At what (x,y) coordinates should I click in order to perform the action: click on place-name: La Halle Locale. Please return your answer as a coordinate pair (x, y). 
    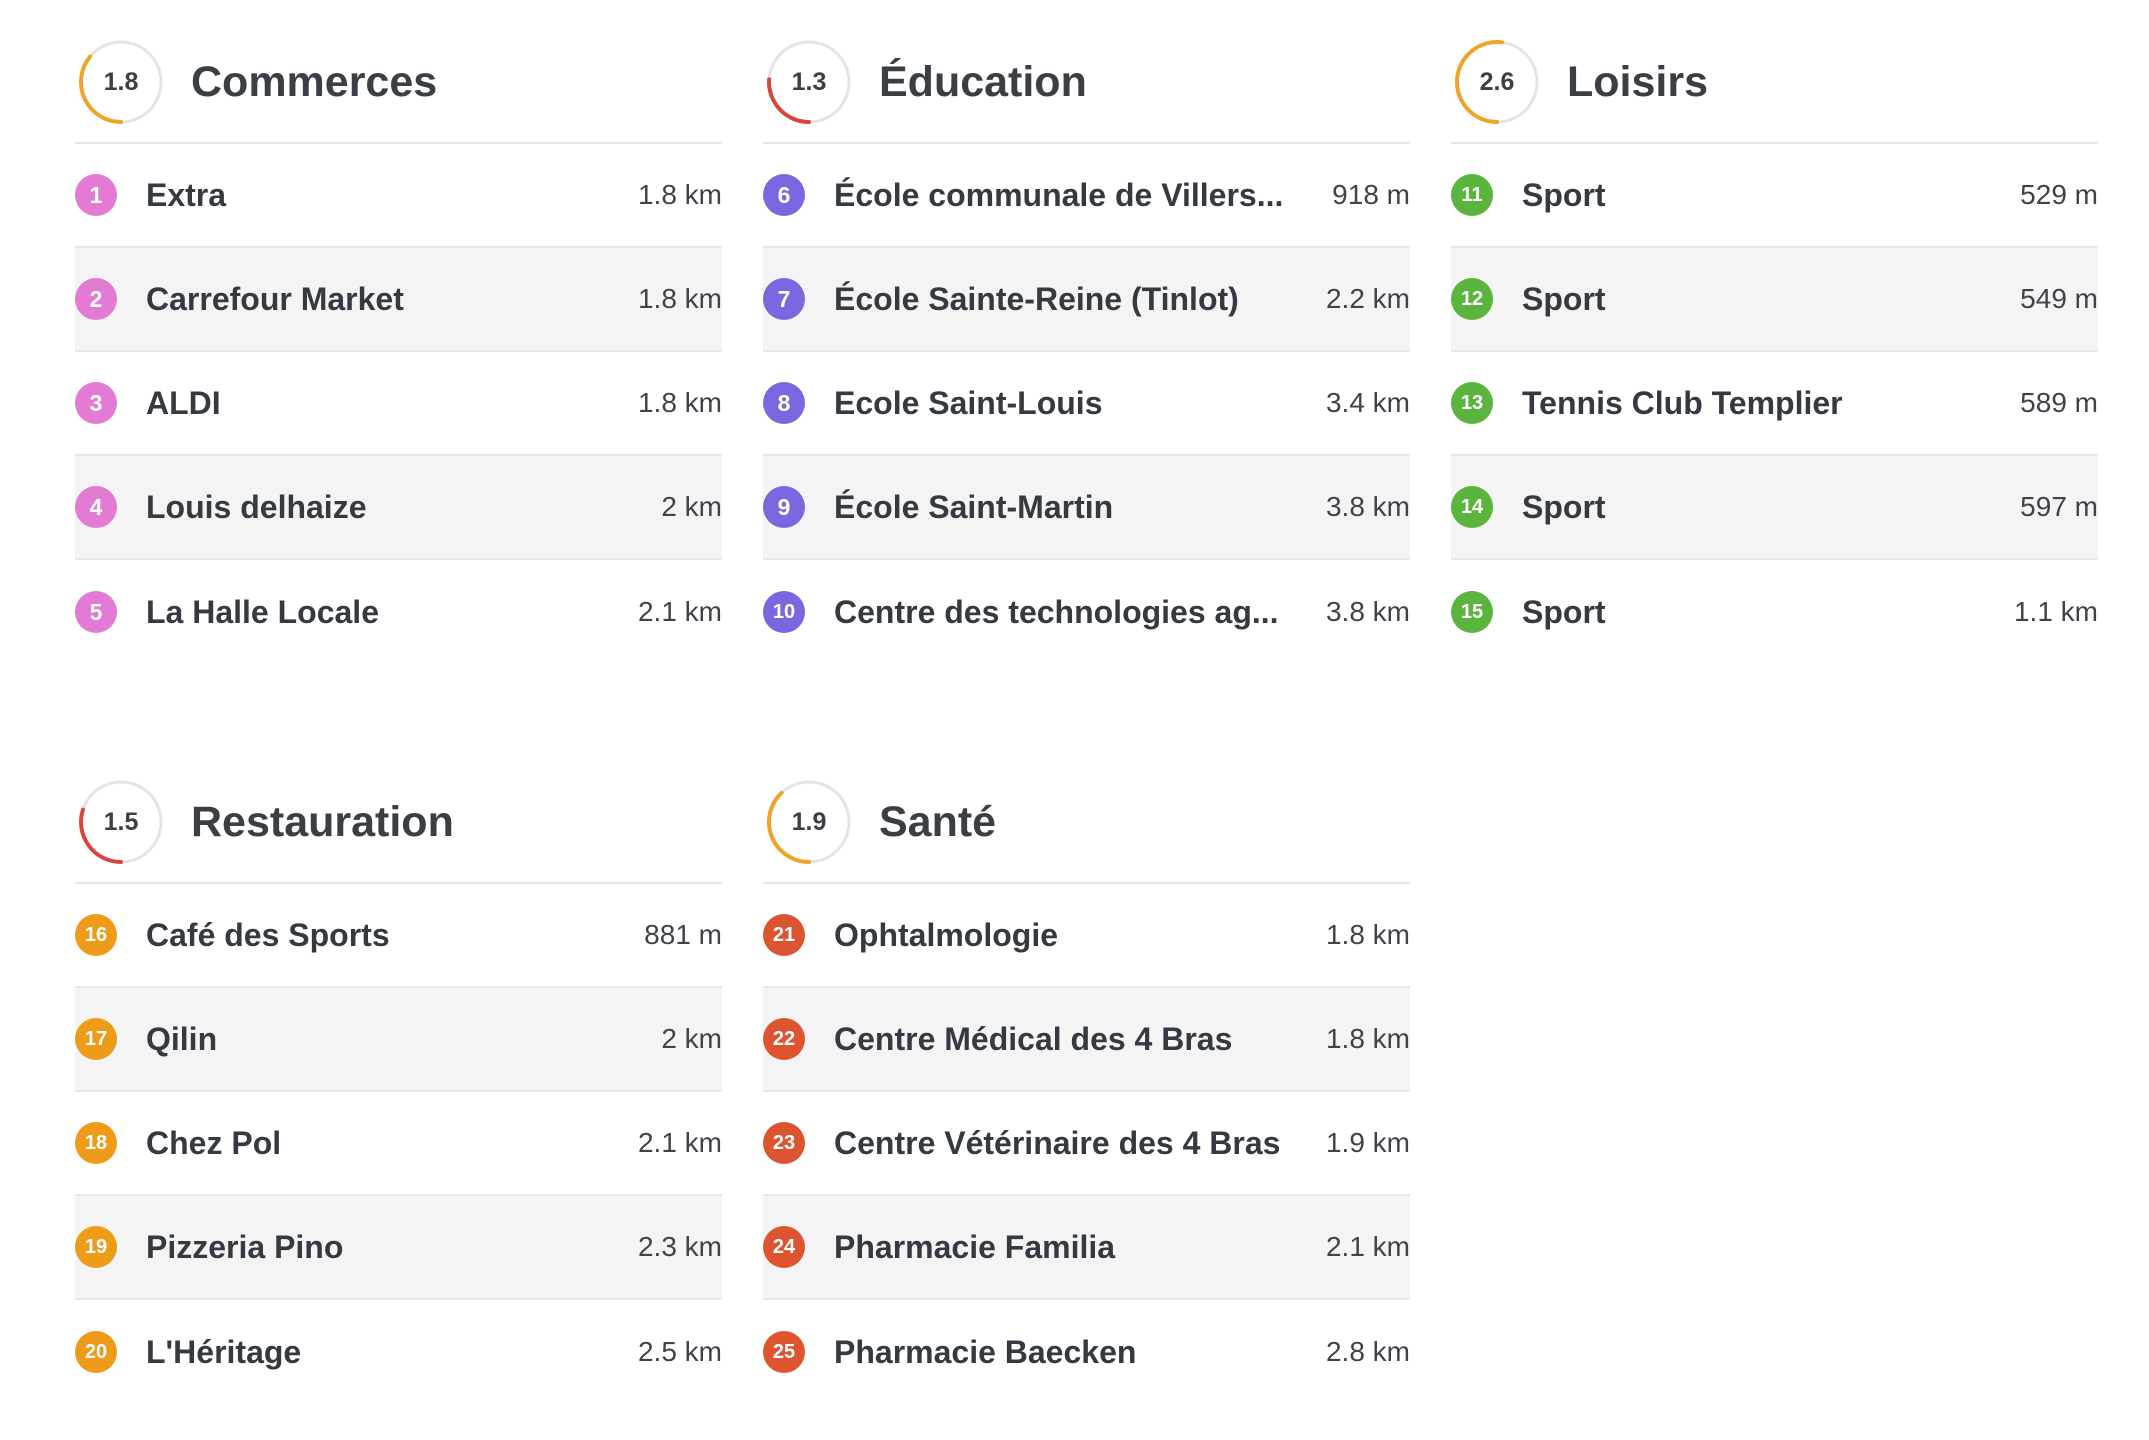
    Looking at the image, I should click on (262, 611).